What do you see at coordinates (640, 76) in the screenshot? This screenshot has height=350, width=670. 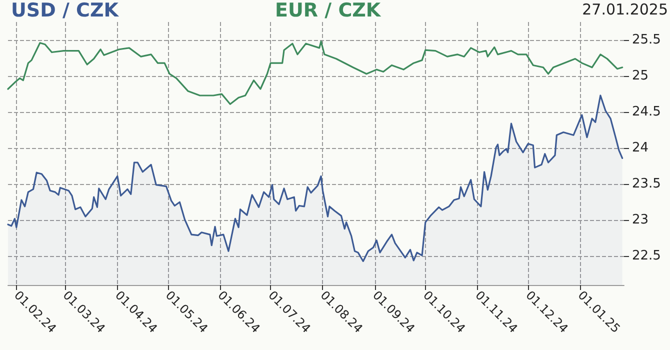 I see `y-tick-label: 25` at bounding box center [640, 76].